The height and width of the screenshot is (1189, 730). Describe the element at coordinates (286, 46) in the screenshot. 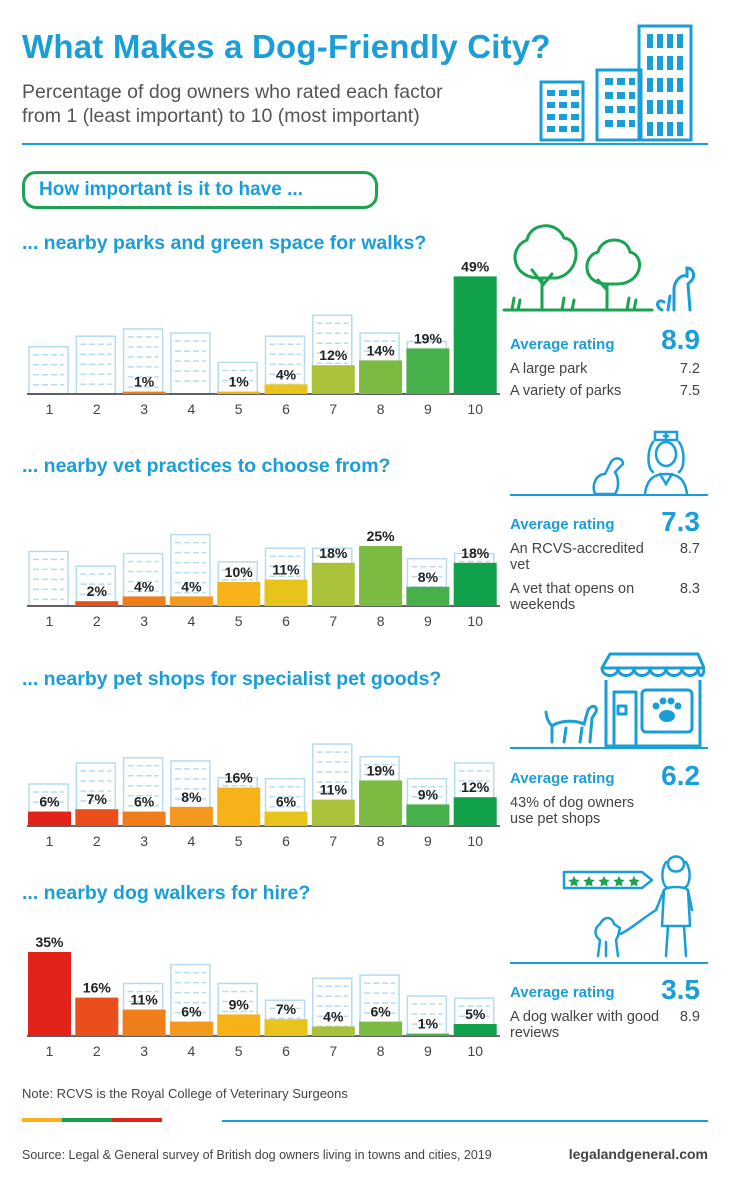

I see `page-title: What Makes a Dog-Friendly City?` at that location.